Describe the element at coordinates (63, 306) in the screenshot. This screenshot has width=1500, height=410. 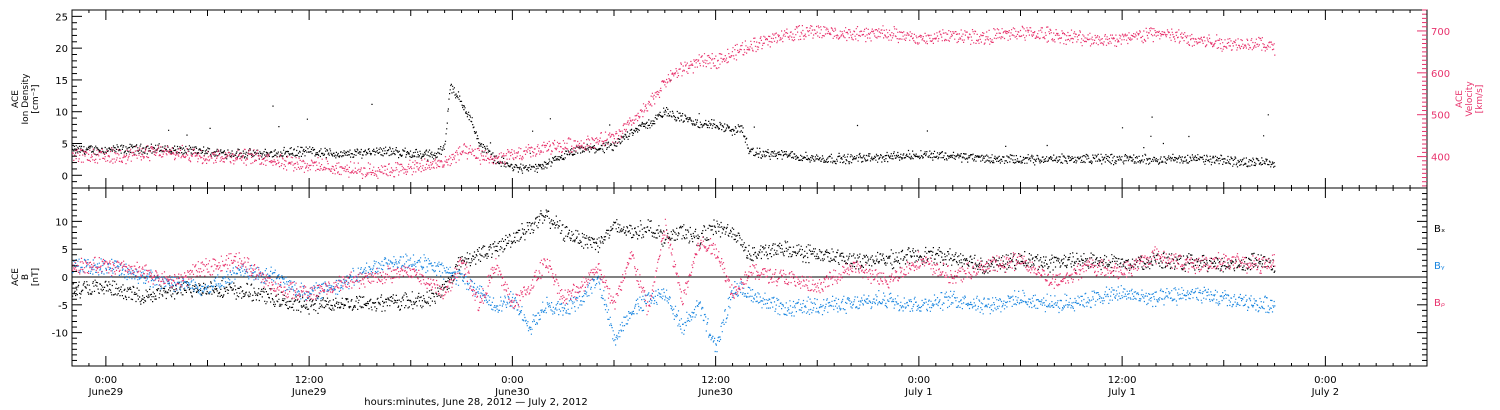
I see `left-tick-label: -5` at that location.